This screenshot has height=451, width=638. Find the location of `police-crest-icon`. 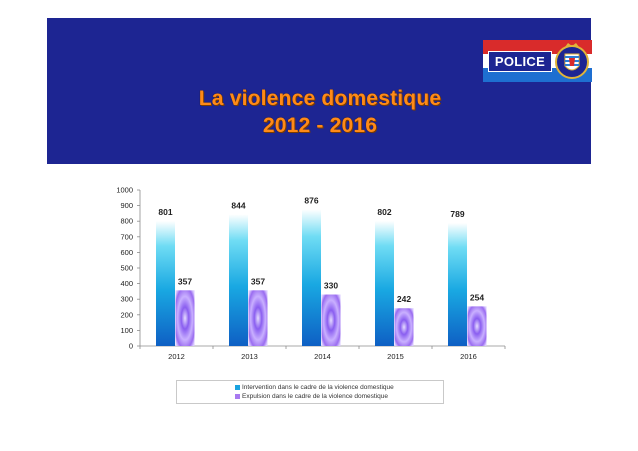

police-crest-icon is located at coordinates (572, 61).